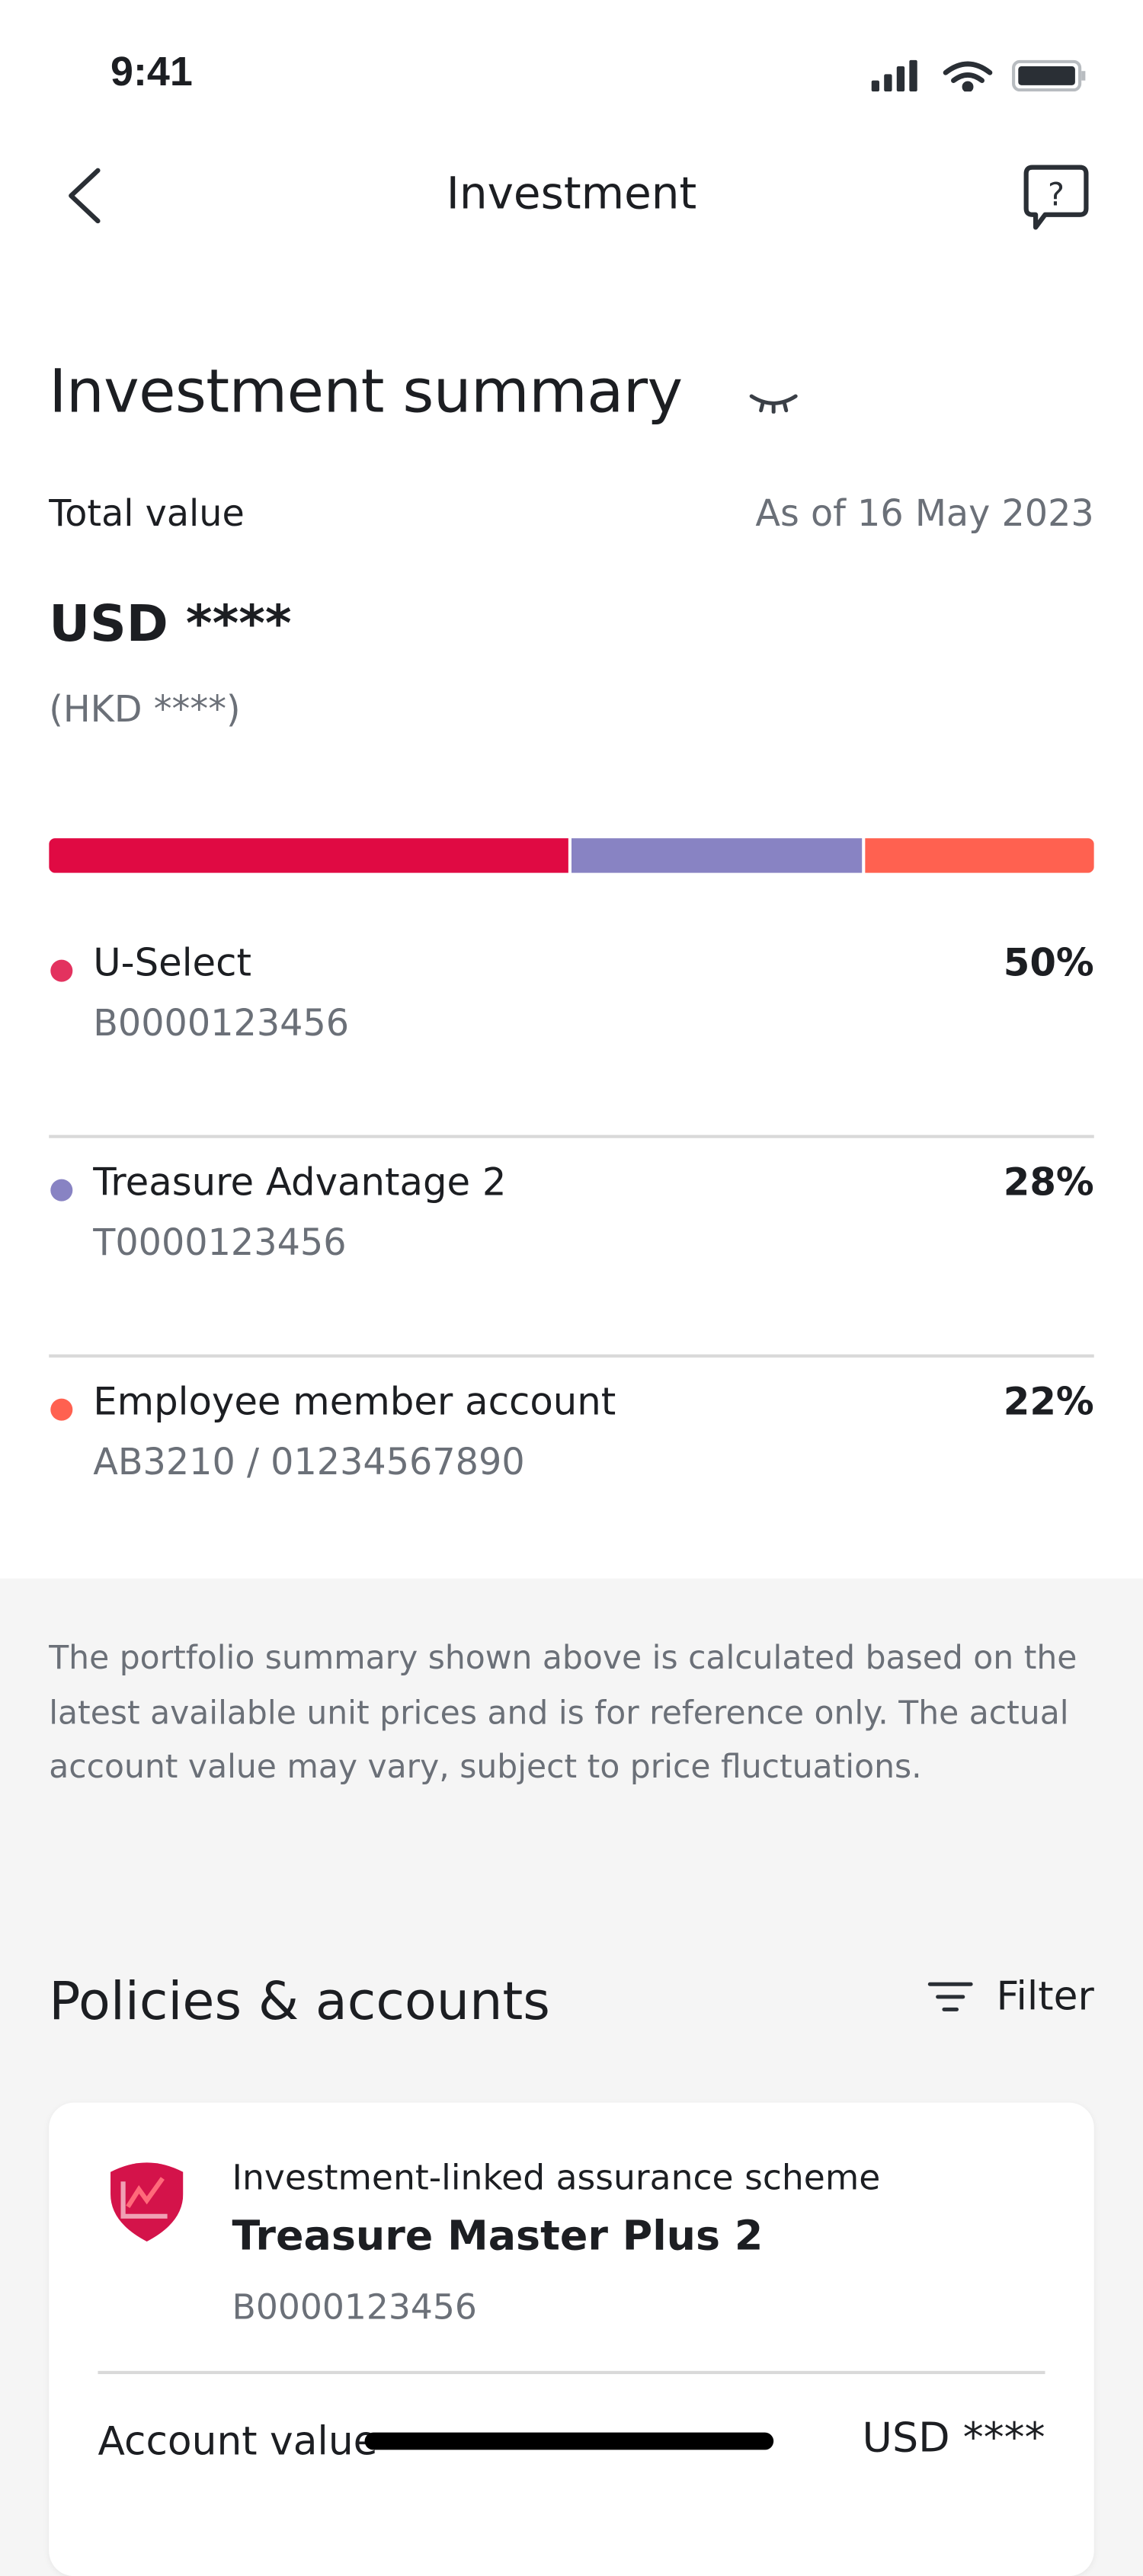 This screenshot has height=2576, width=1143. What do you see at coordinates (145, 710) in the screenshot?
I see `total-value-secondary: (HKD ****)` at bounding box center [145, 710].